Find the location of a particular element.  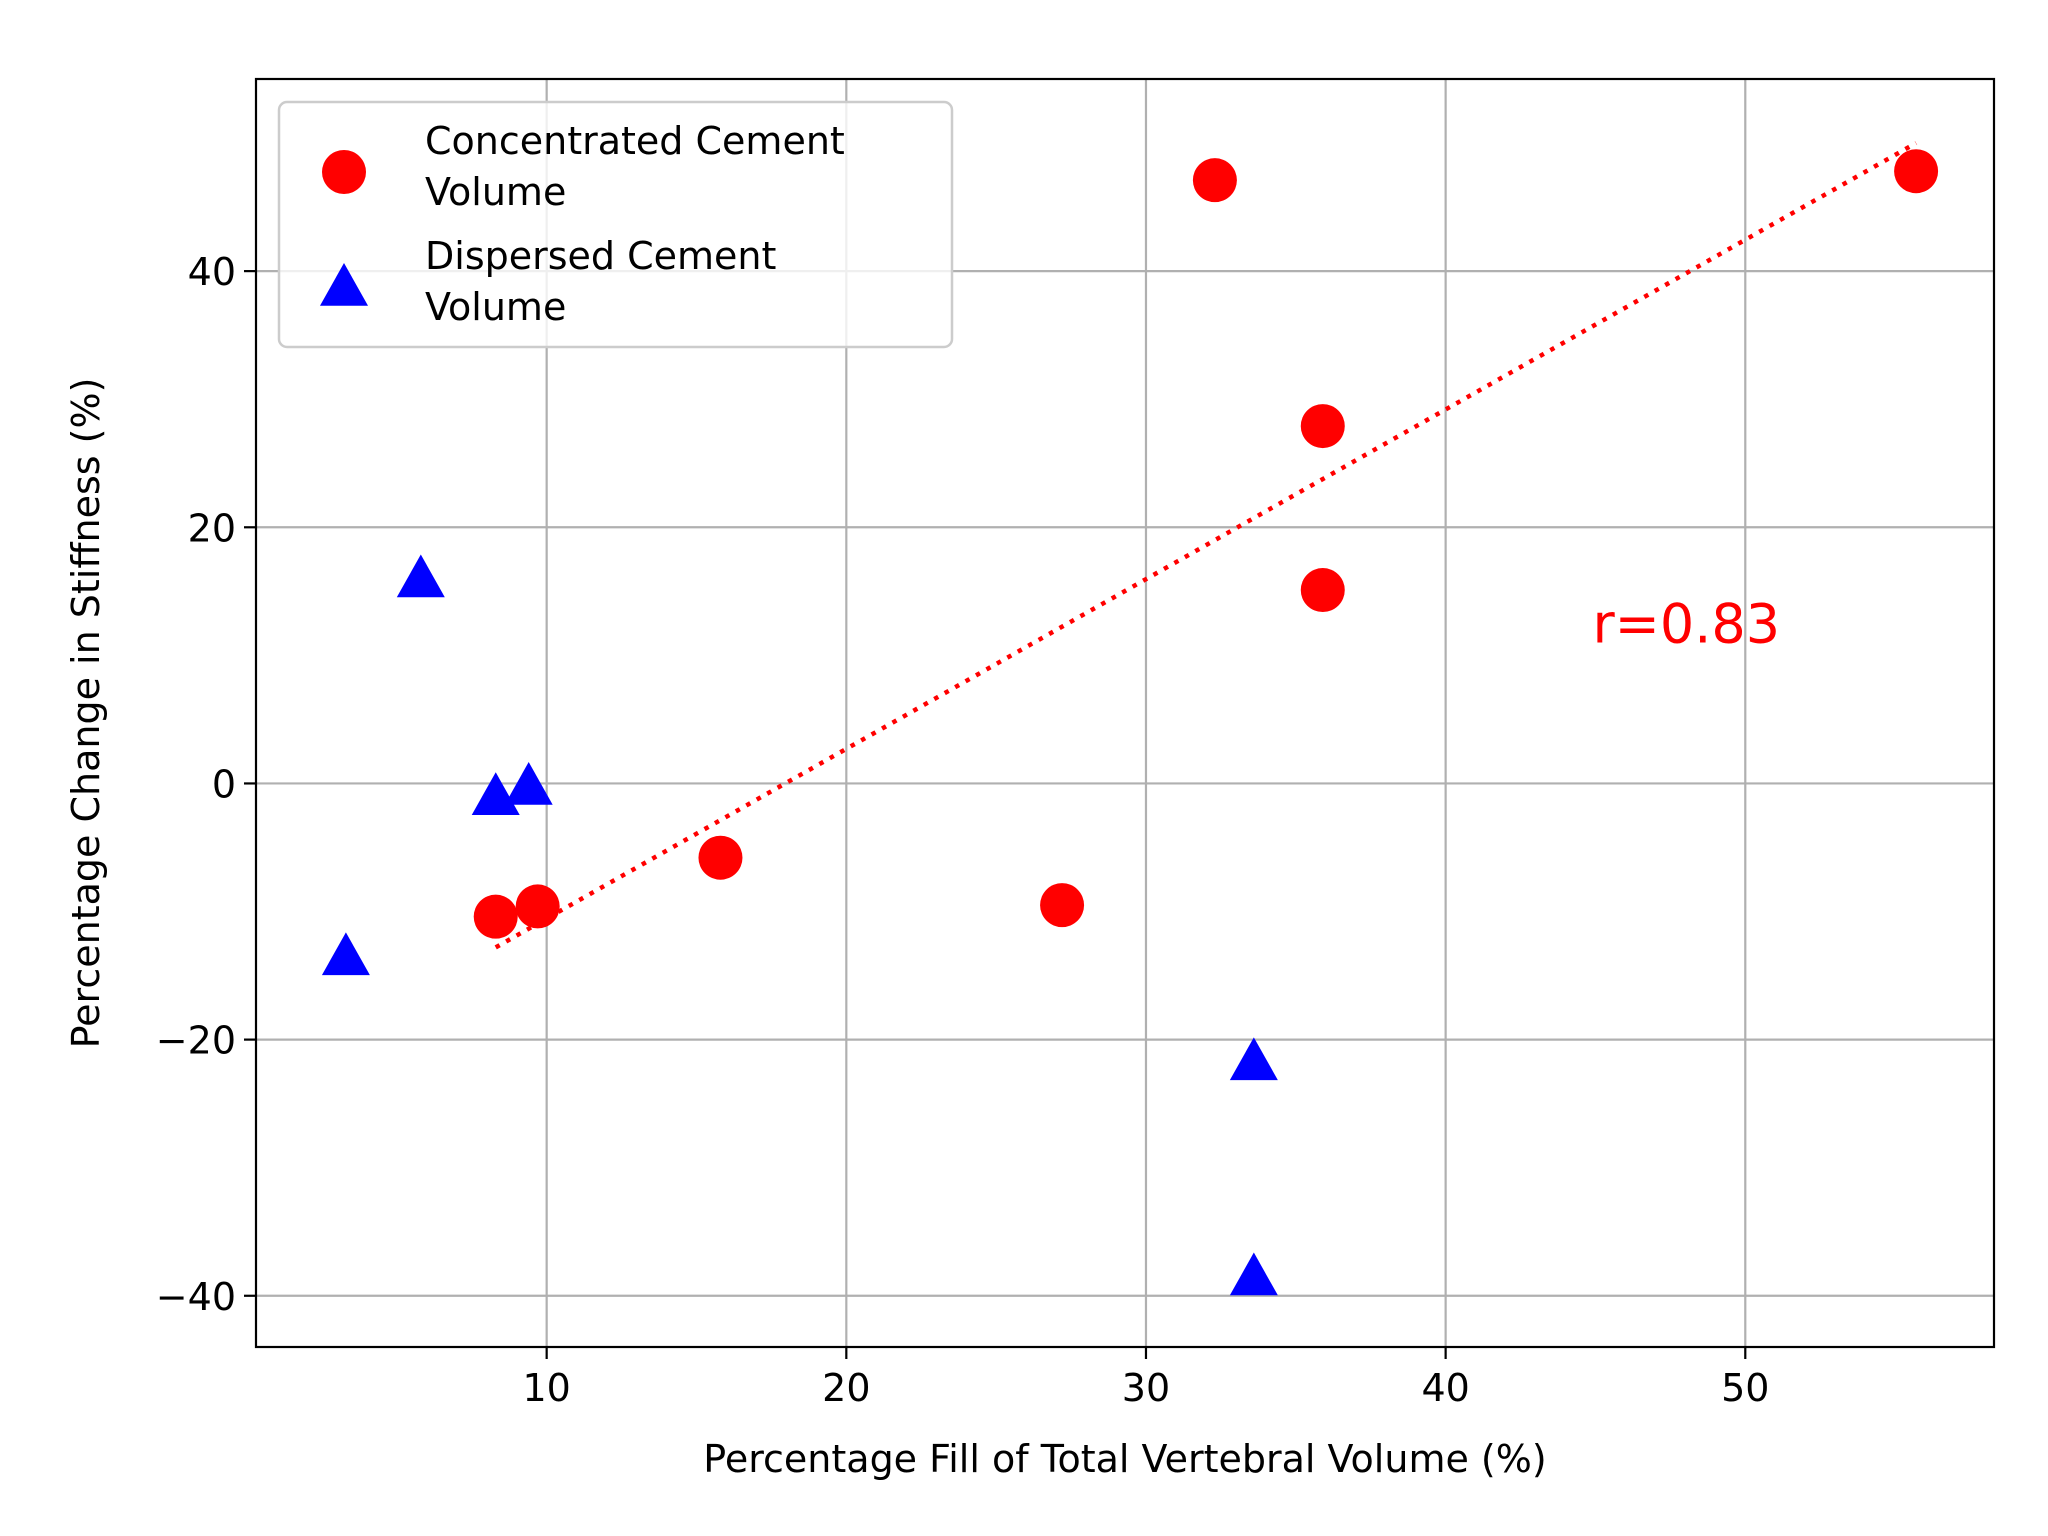

x-tick-label: 30 is located at coordinates (1146, 1388).